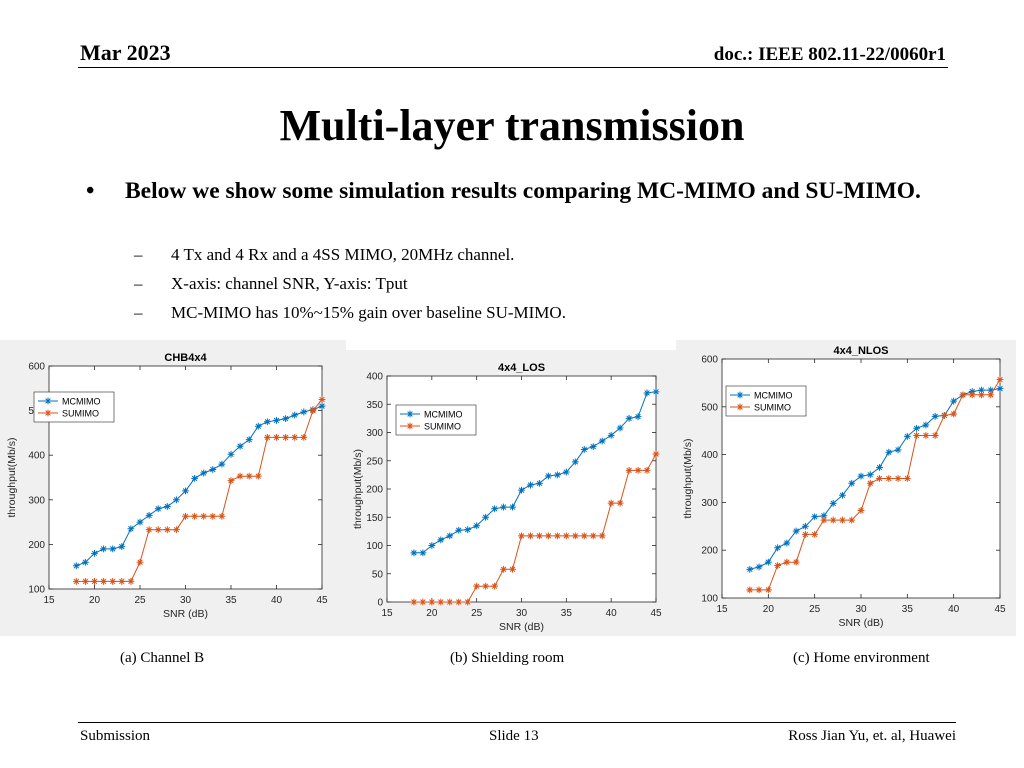  I want to click on legend-box, so click(766, 401).